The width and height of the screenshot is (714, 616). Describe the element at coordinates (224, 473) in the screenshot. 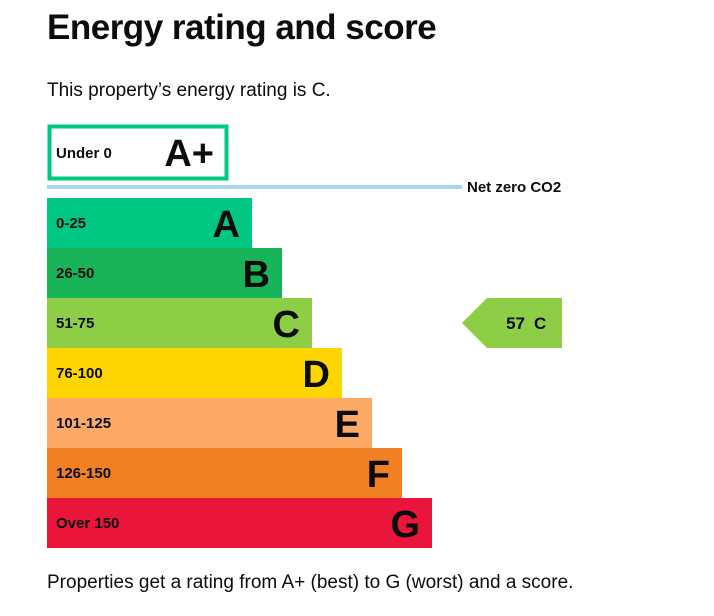

I see `band-f-bar` at that location.